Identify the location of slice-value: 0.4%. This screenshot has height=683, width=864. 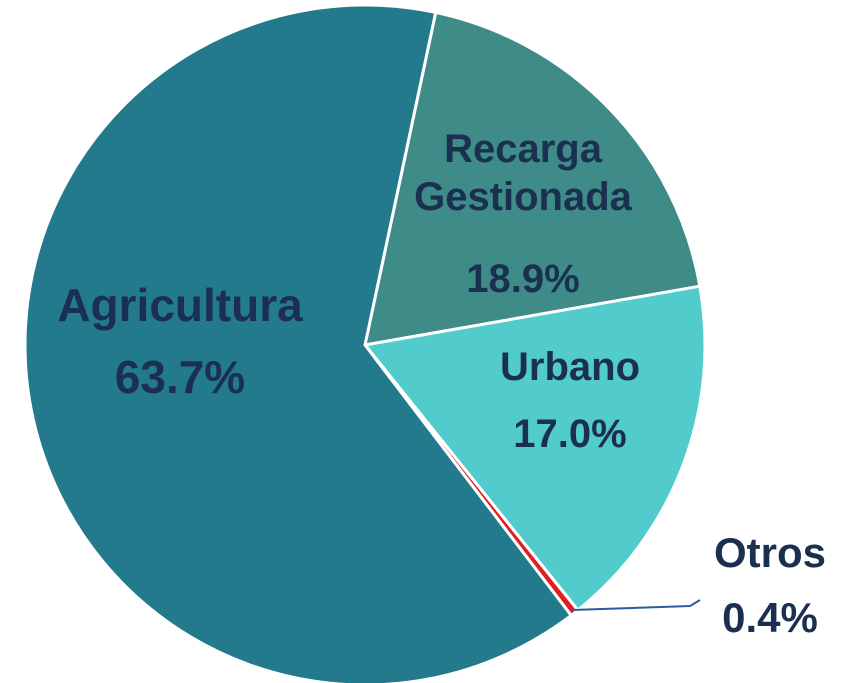
(770, 617).